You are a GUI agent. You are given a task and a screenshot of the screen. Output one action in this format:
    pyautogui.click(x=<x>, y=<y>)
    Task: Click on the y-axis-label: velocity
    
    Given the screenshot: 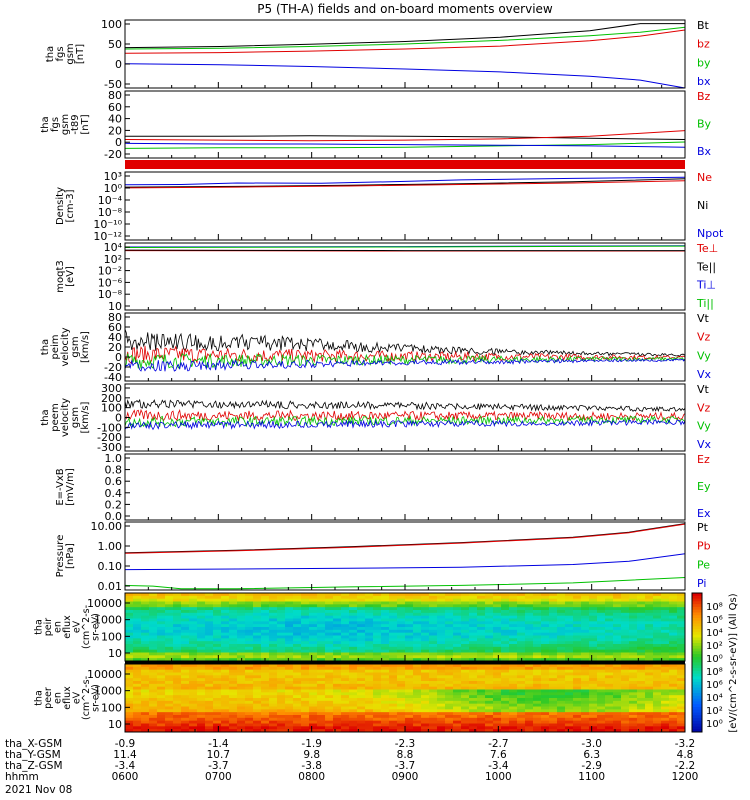 What is the action you would take?
    pyautogui.click(x=65, y=417)
    